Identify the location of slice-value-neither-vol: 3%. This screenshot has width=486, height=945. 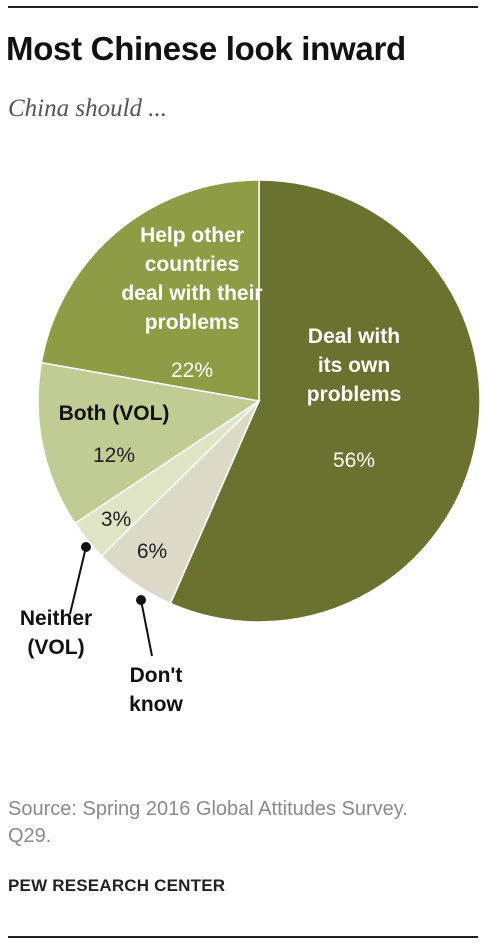
(116, 519).